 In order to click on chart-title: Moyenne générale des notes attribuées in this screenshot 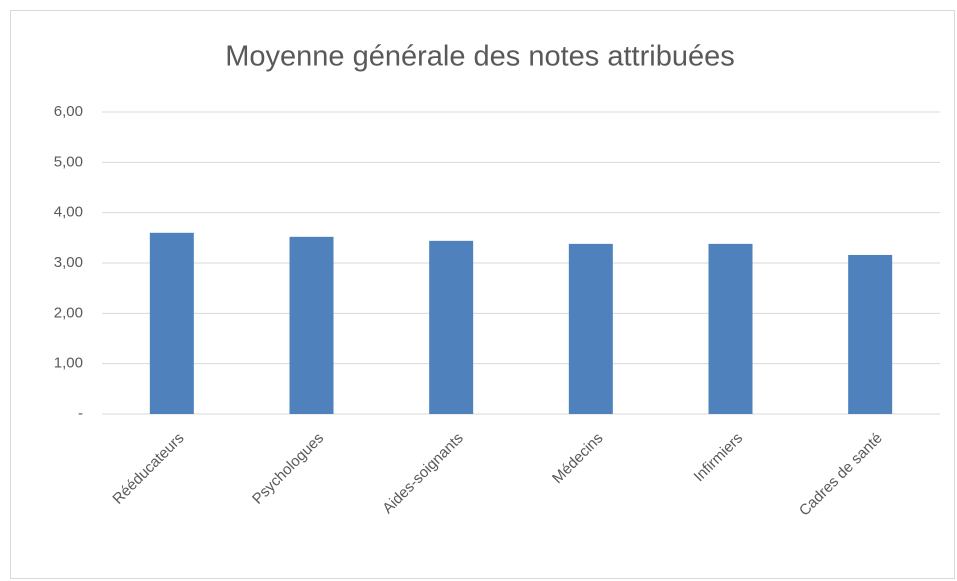, I will do `click(479, 57)`.